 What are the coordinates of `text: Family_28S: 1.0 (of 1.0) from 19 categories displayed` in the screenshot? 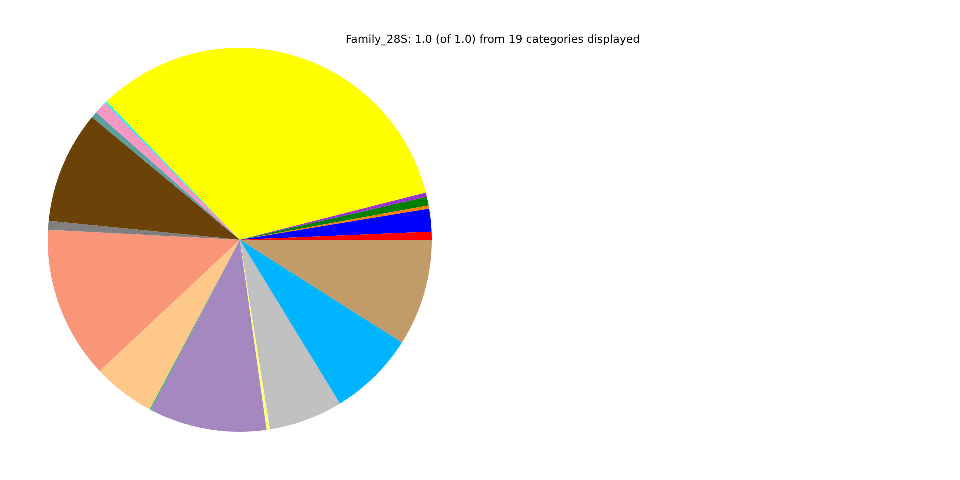 It's located at (493, 39).